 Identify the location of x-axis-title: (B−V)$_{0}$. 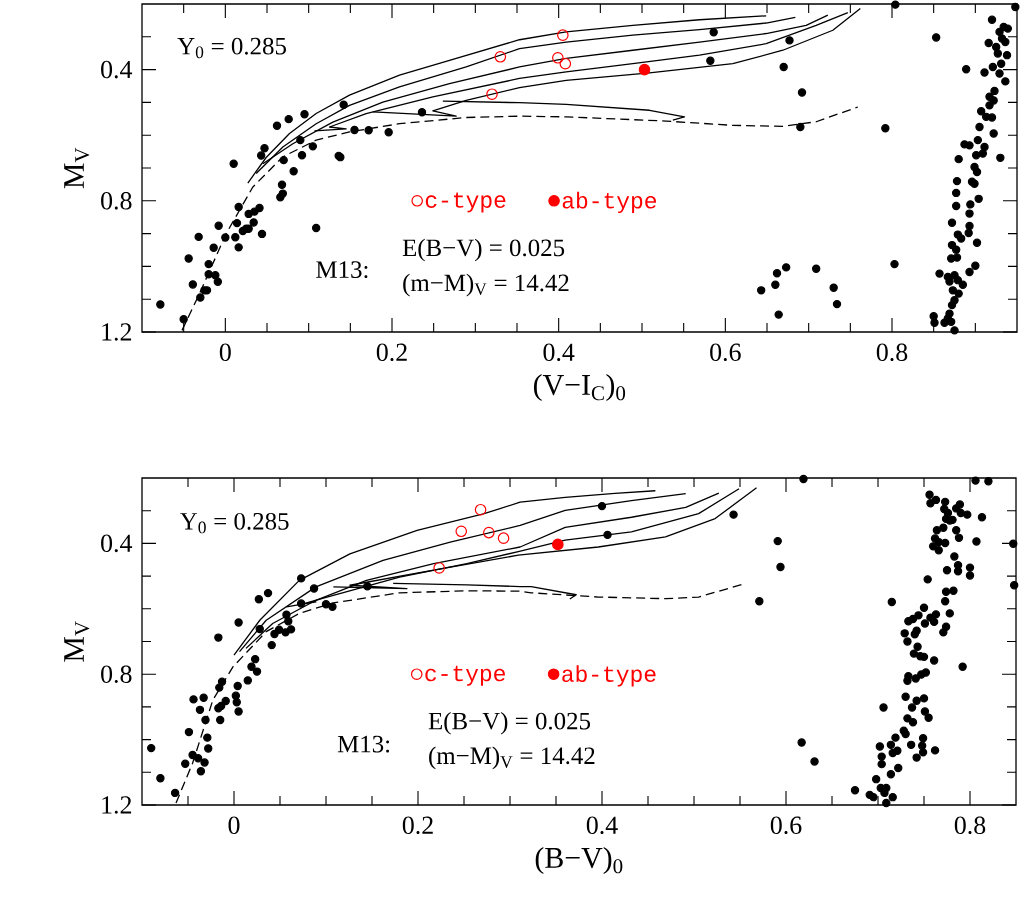
(579, 860).